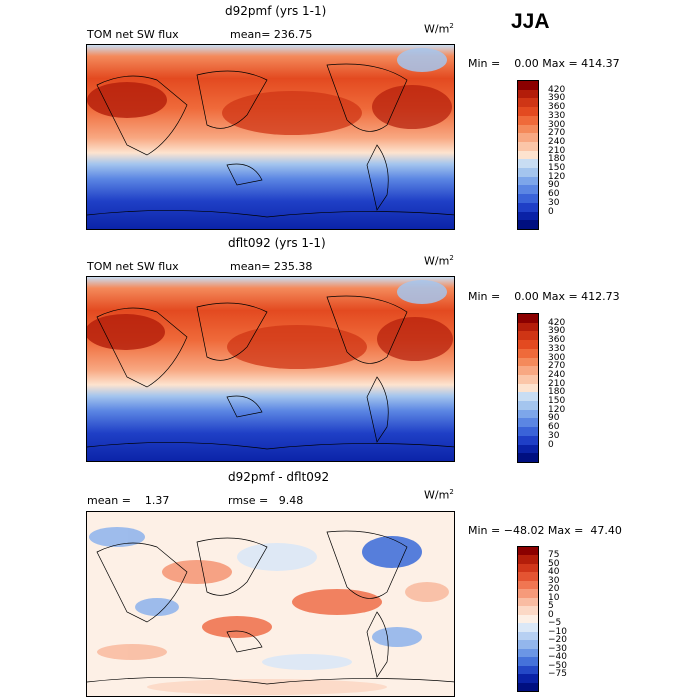  What do you see at coordinates (544, 296) in the screenshot?
I see `panel2-minmax: Min = 0.00 Max = 412.73` at bounding box center [544, 296].